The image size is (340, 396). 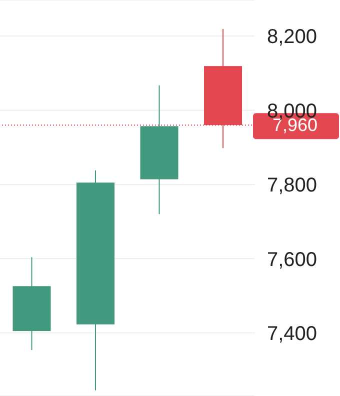 I want to click on y-tick-label: 8,200, so click(x=292, y=37).